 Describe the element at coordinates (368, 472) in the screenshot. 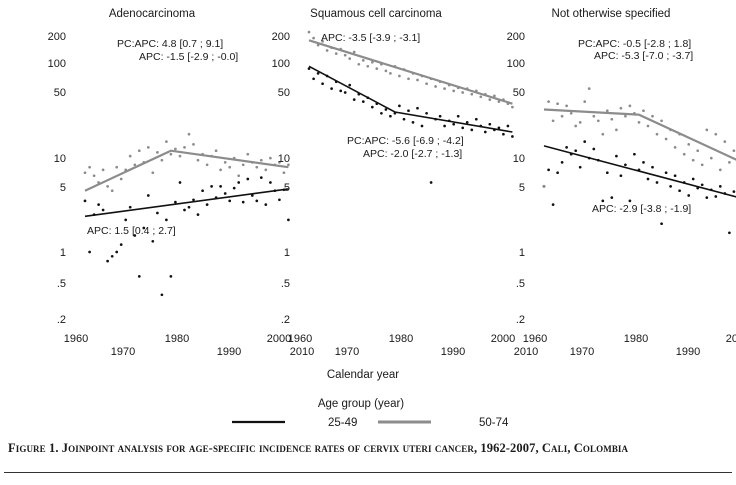

I see `caption-rule` at that location.